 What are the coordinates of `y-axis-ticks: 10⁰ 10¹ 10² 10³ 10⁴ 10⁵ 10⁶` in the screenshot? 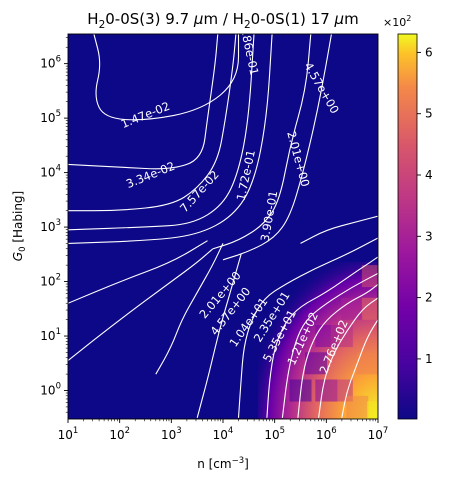 It's located at (54, 225).